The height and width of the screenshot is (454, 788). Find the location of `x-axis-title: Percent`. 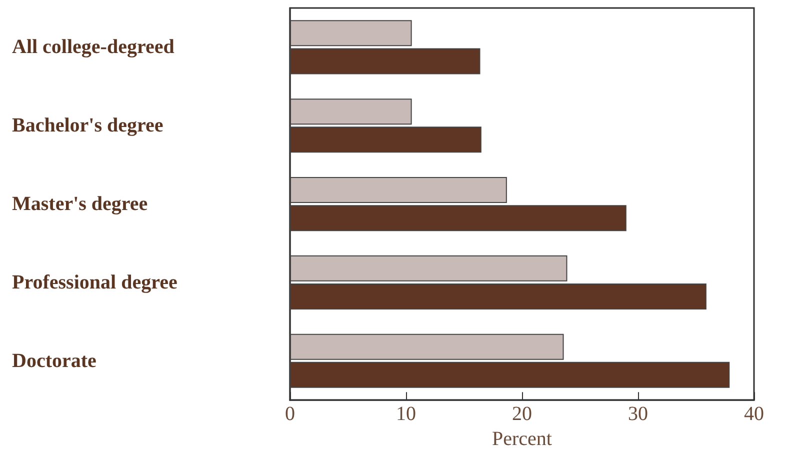

x-axis-title: Percent is located at coordinates (522, 439).